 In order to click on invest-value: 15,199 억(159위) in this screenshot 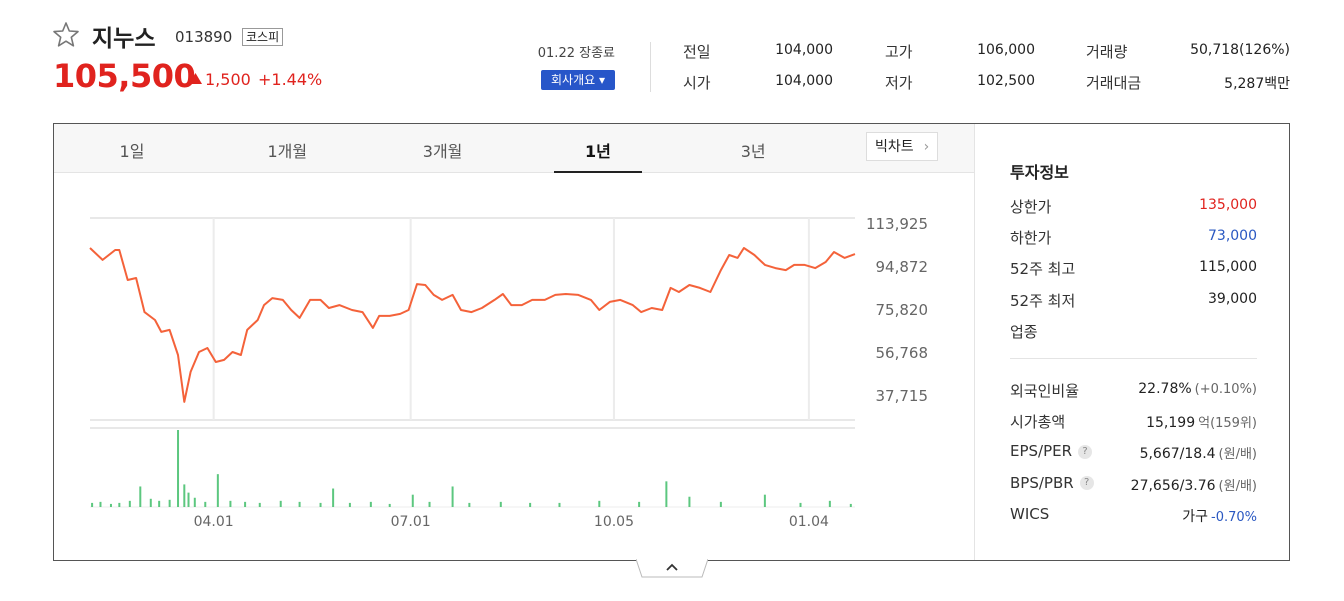, I will do `click(1201, 421)`.